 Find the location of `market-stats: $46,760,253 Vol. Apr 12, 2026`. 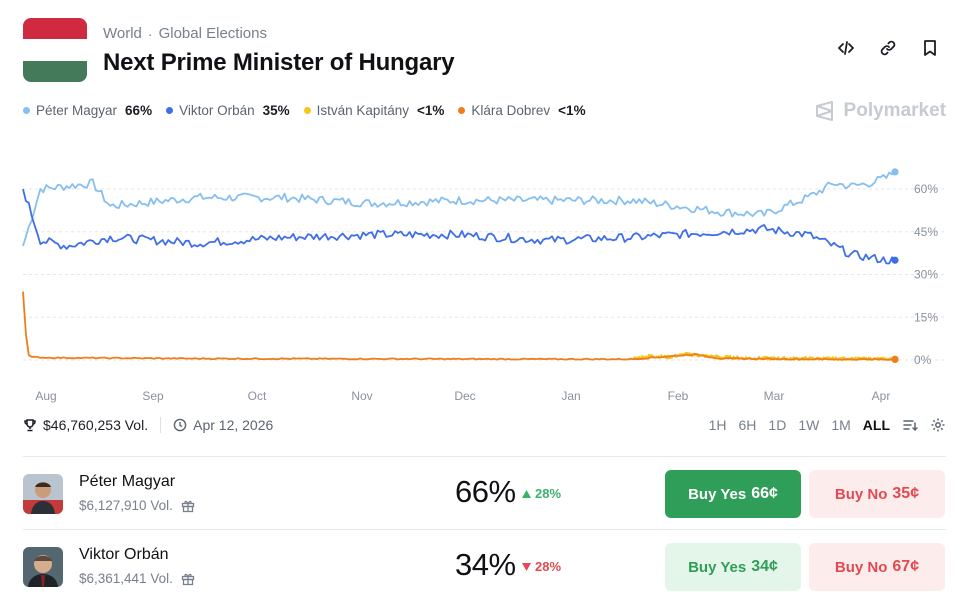

market-stats: $46,760,253 Vol. Apr 12, 2026 is located at coordinates (148, 425).